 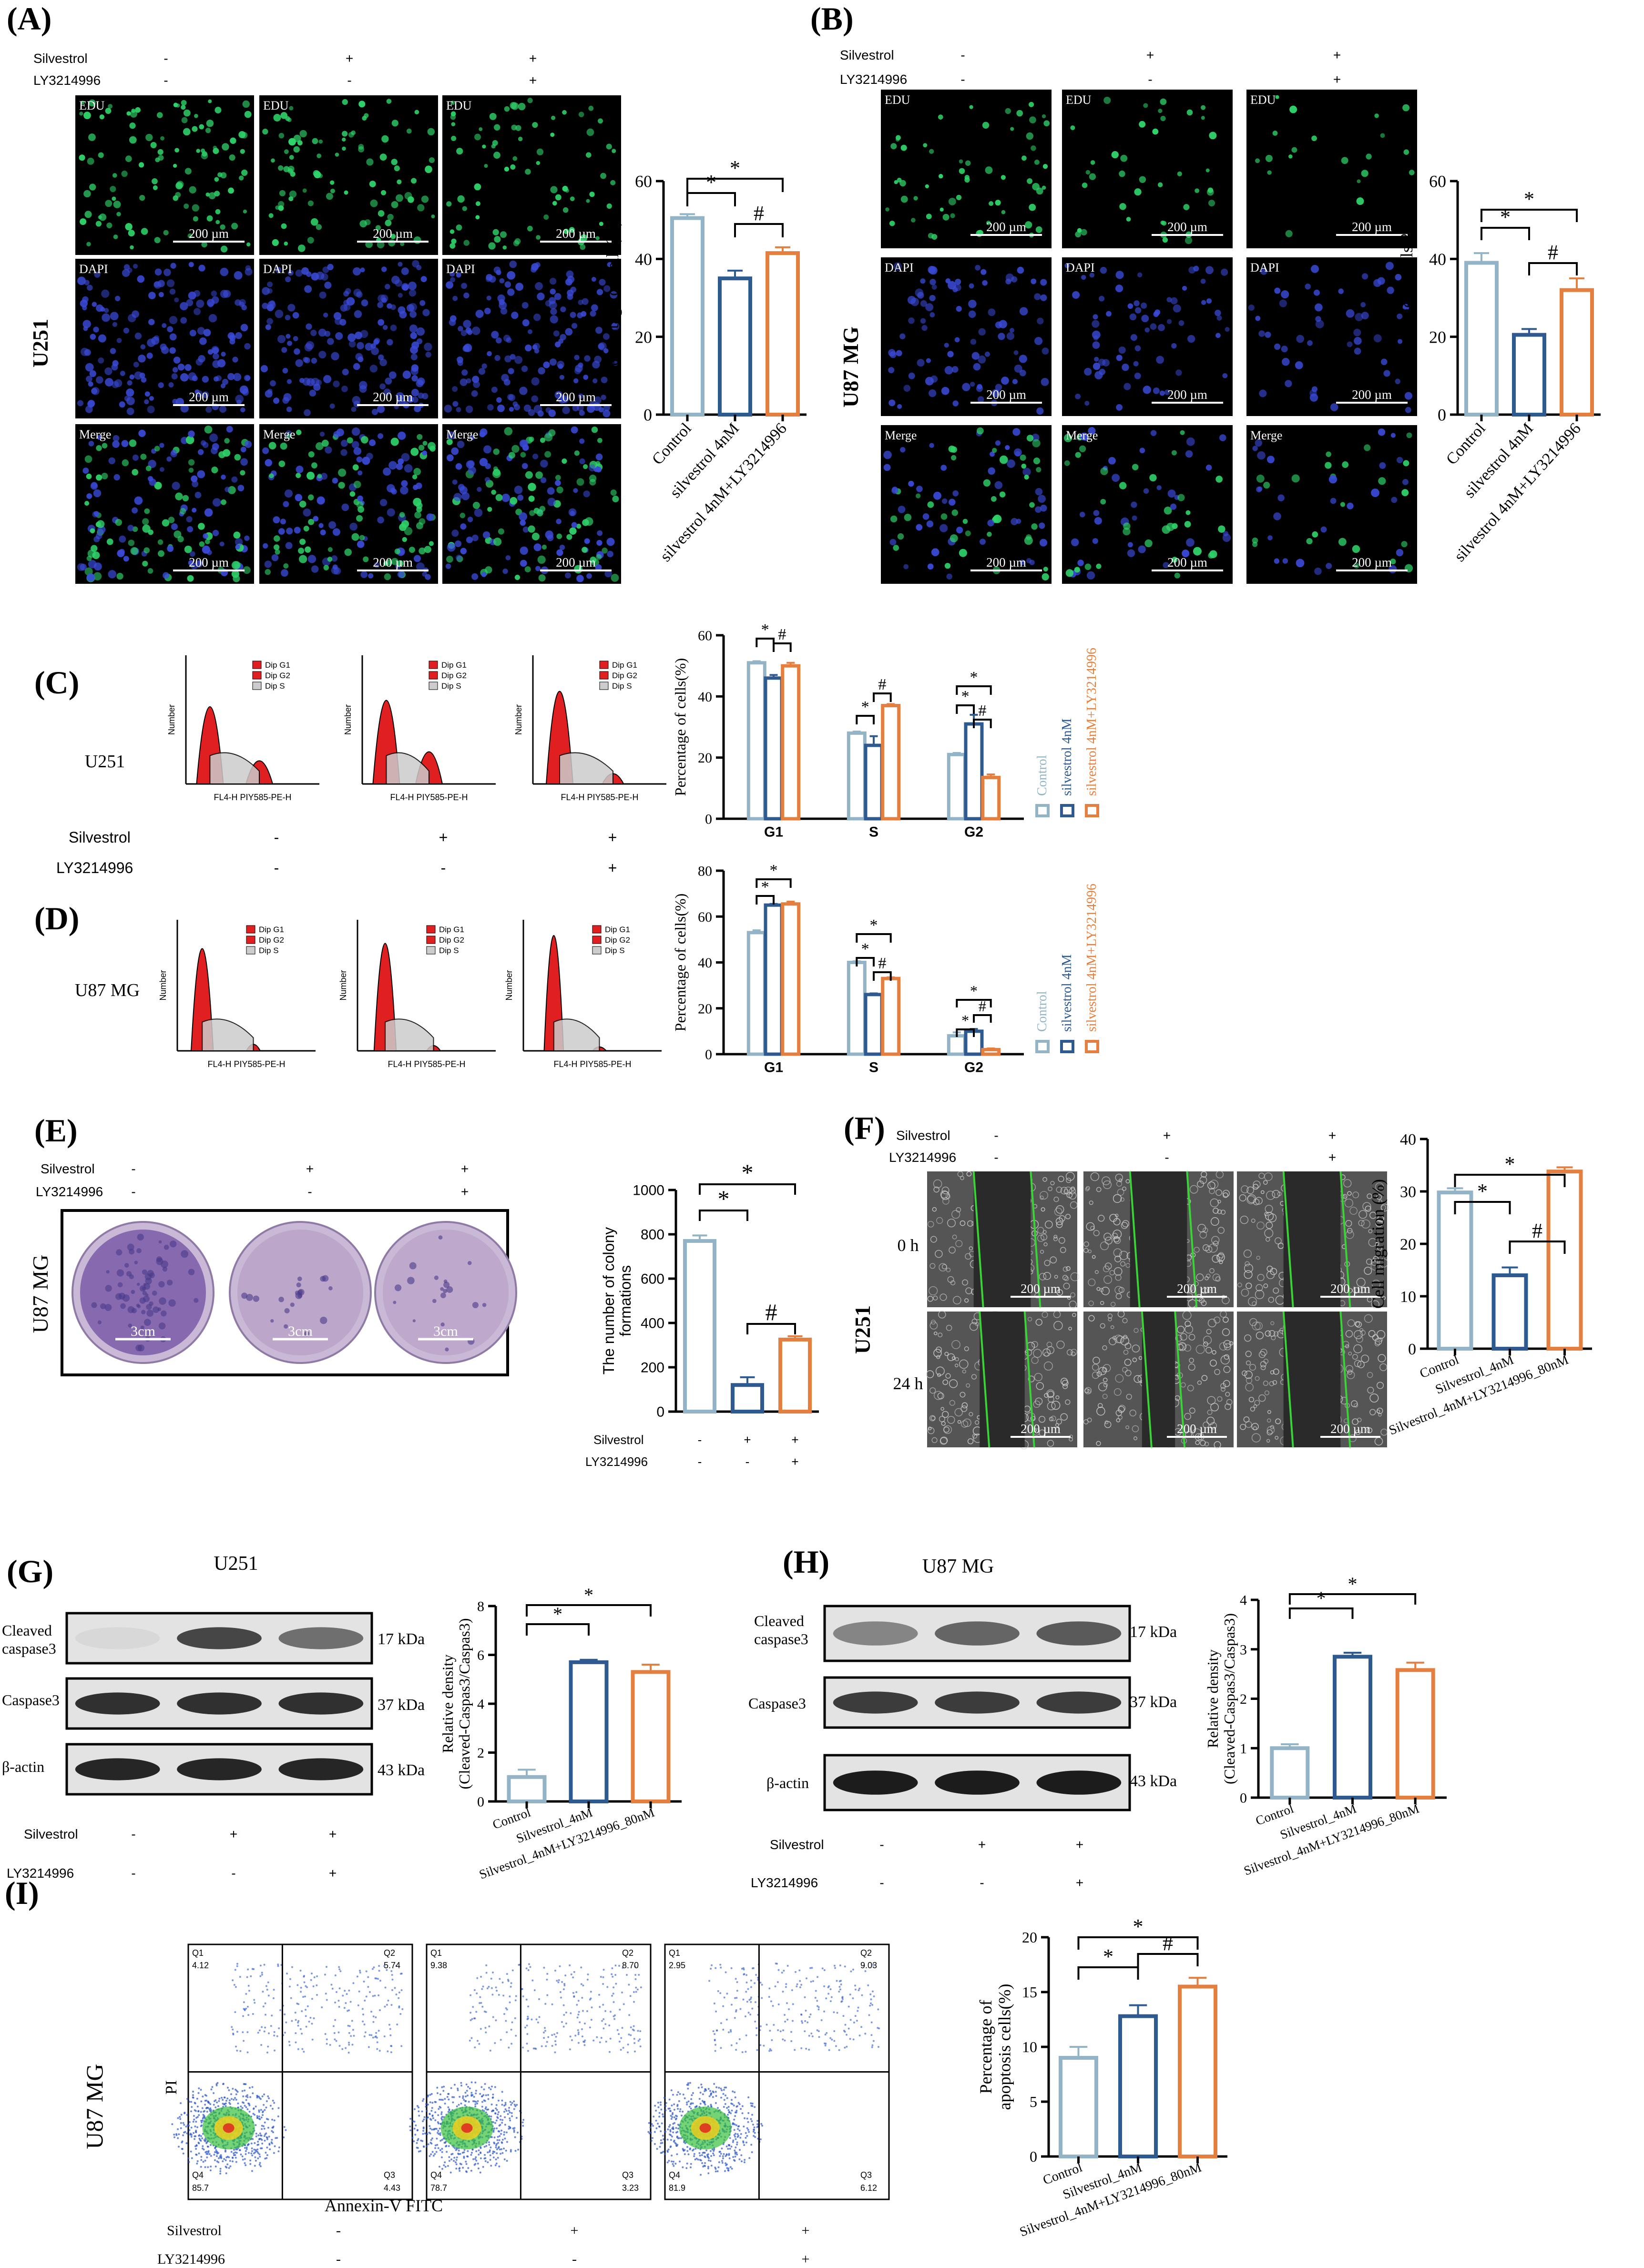 What do you see at coordinates (150, 1313) in the screenshot?
I see `colony-dot` at bounding box center [150, 1313].